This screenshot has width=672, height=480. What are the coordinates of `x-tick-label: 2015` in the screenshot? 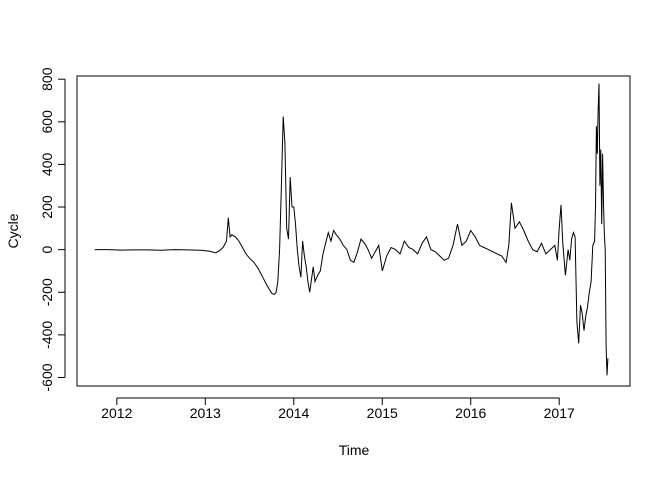 It's located at (382, 413).